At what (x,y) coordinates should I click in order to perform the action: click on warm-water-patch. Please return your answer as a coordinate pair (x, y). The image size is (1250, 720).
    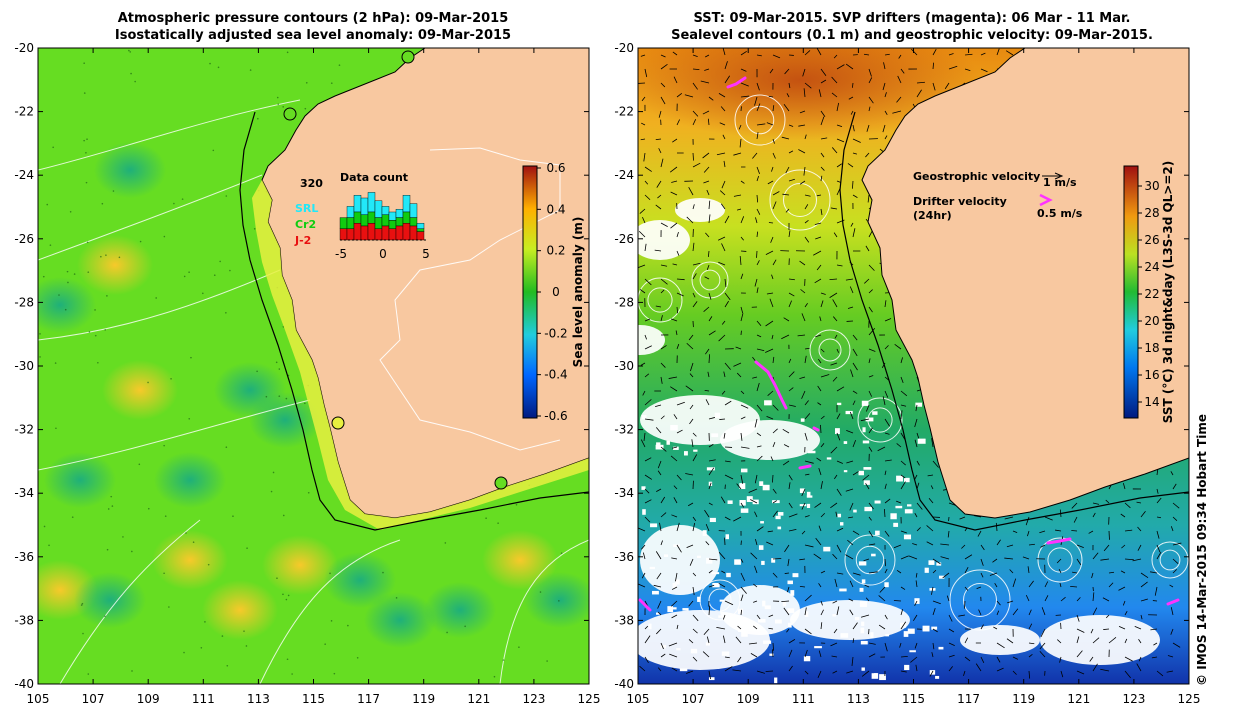
    Looking at the image, I should click on (809, 94).